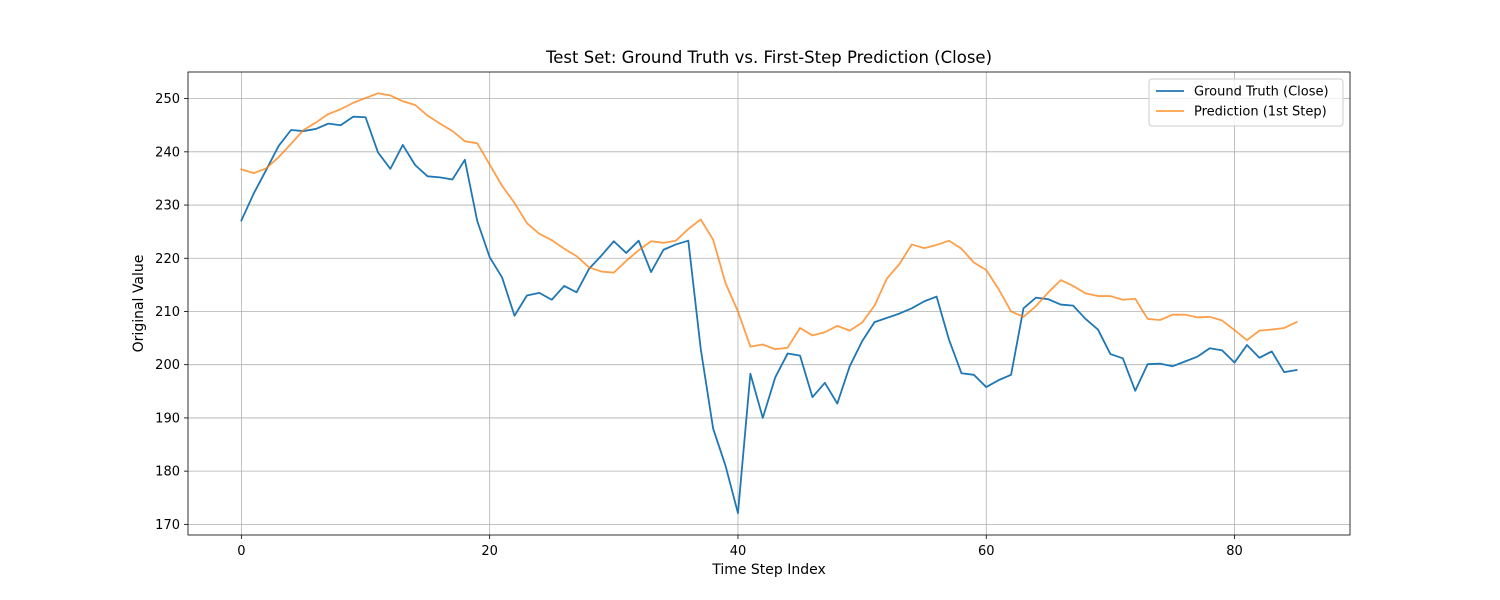 Image resolution: width=1500 pixels, height=600 pixels. Describe the element at coordinates (241, 551) in the screenshot. I see `x-tick-label: 0` at that location.